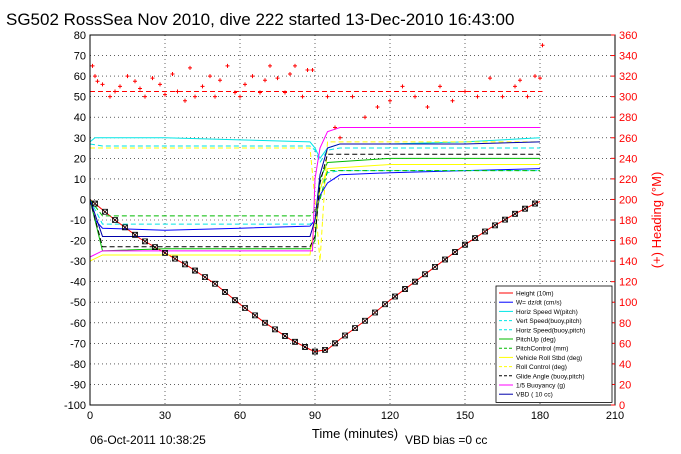  I want to click on right-tick-label: 160, so click(628, 242).